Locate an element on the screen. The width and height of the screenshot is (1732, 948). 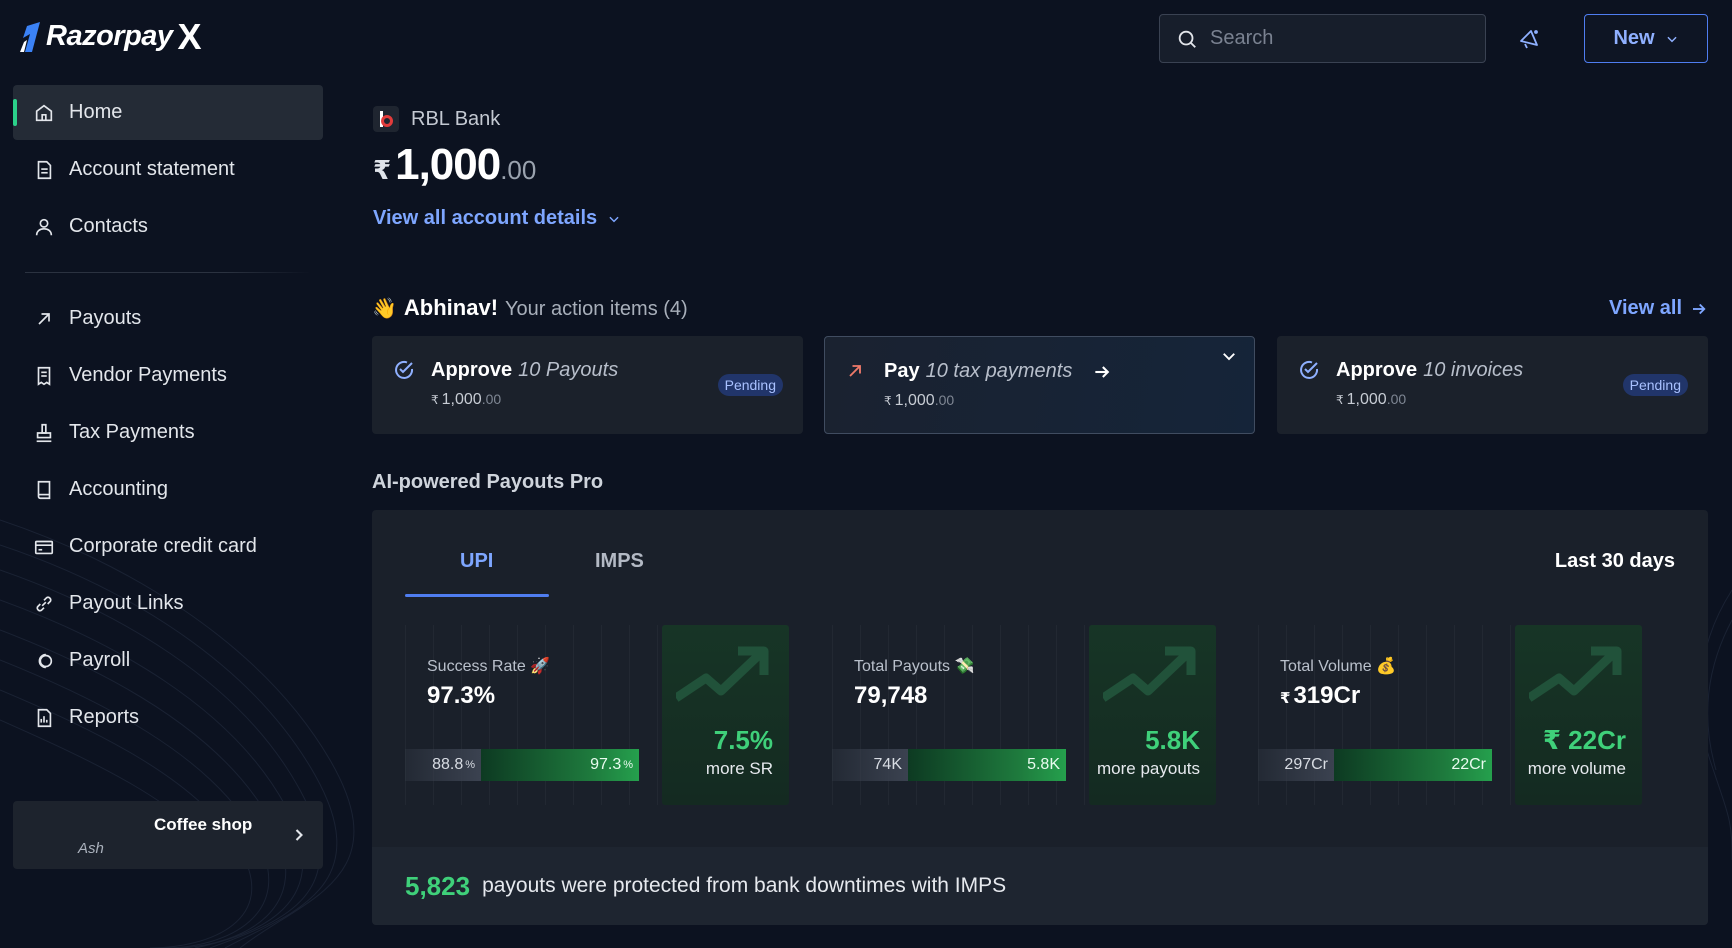
sidebar-item-label: Reports is located at coordinates (104, 717).